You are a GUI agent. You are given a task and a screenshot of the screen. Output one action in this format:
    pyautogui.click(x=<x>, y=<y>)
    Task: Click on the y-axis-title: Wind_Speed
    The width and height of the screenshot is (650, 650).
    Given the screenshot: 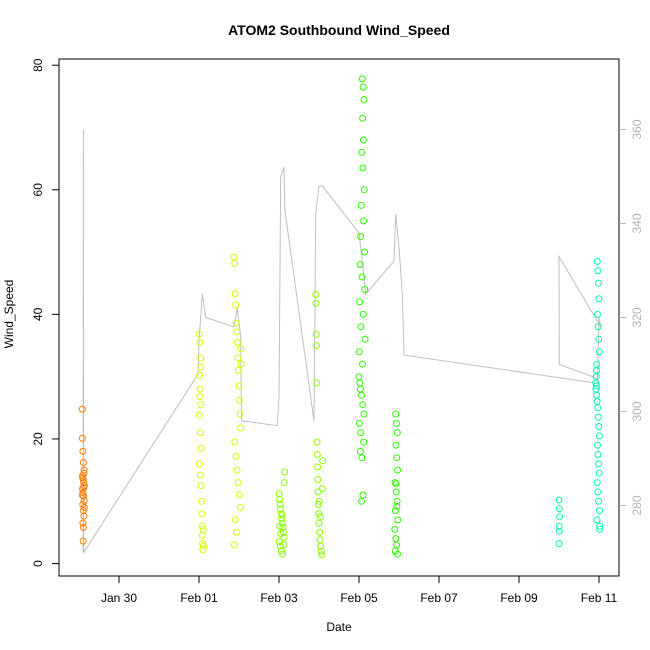 What is the action you would take?
    pyautogui.click(x=9, y=314)
    